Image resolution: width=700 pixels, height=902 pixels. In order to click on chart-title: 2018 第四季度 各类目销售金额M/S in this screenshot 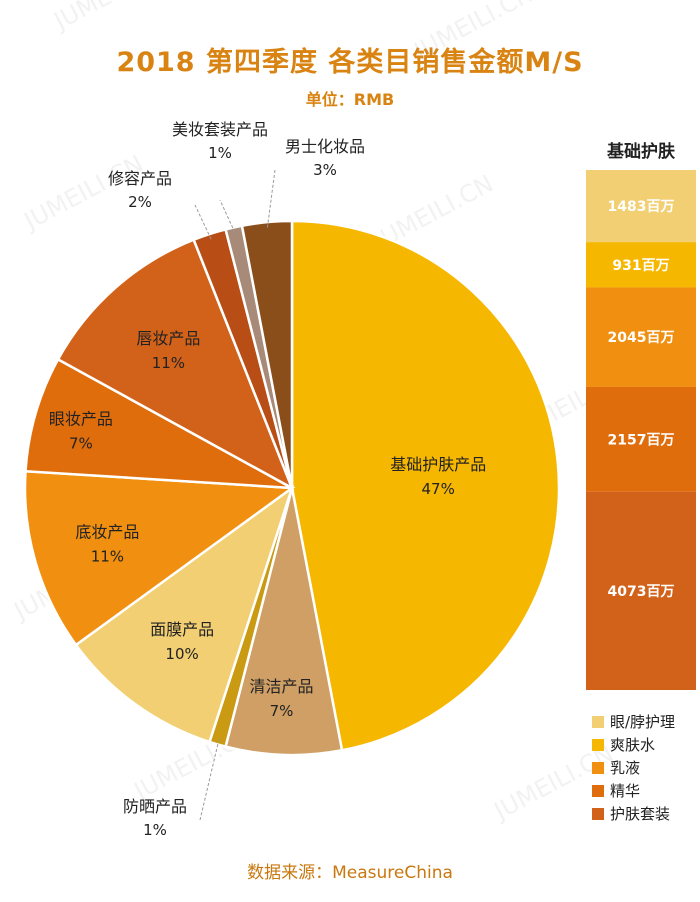, I will do `click(350, 62)`.